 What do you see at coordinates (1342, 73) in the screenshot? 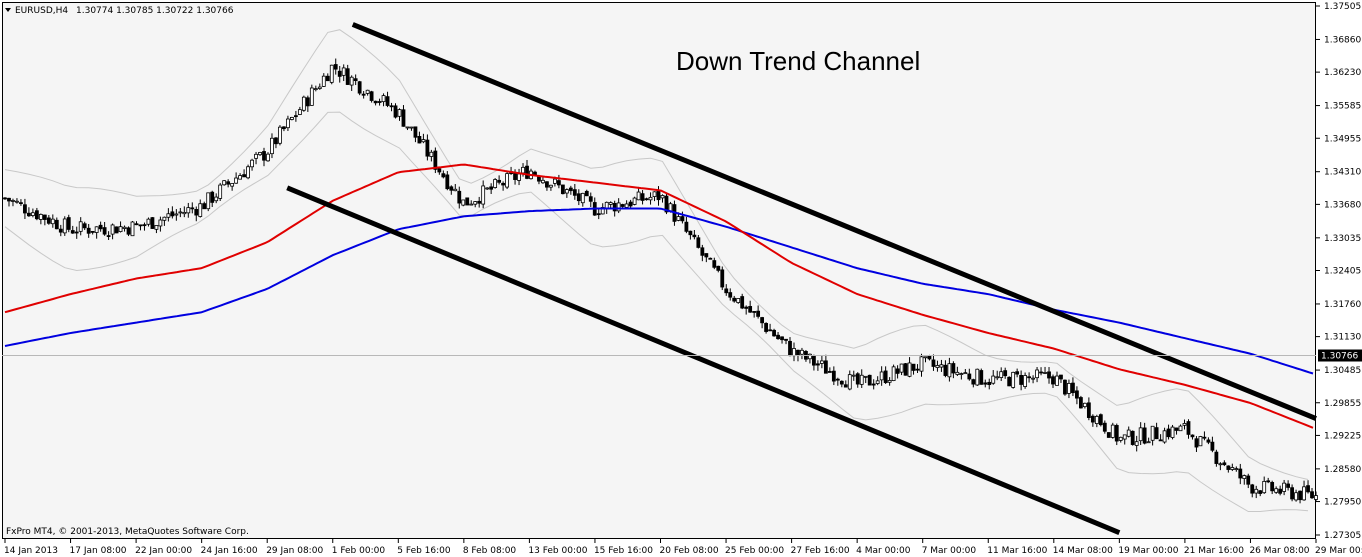
I see `y-tick-label: 1.36230` at bounding box center [1342, 73].